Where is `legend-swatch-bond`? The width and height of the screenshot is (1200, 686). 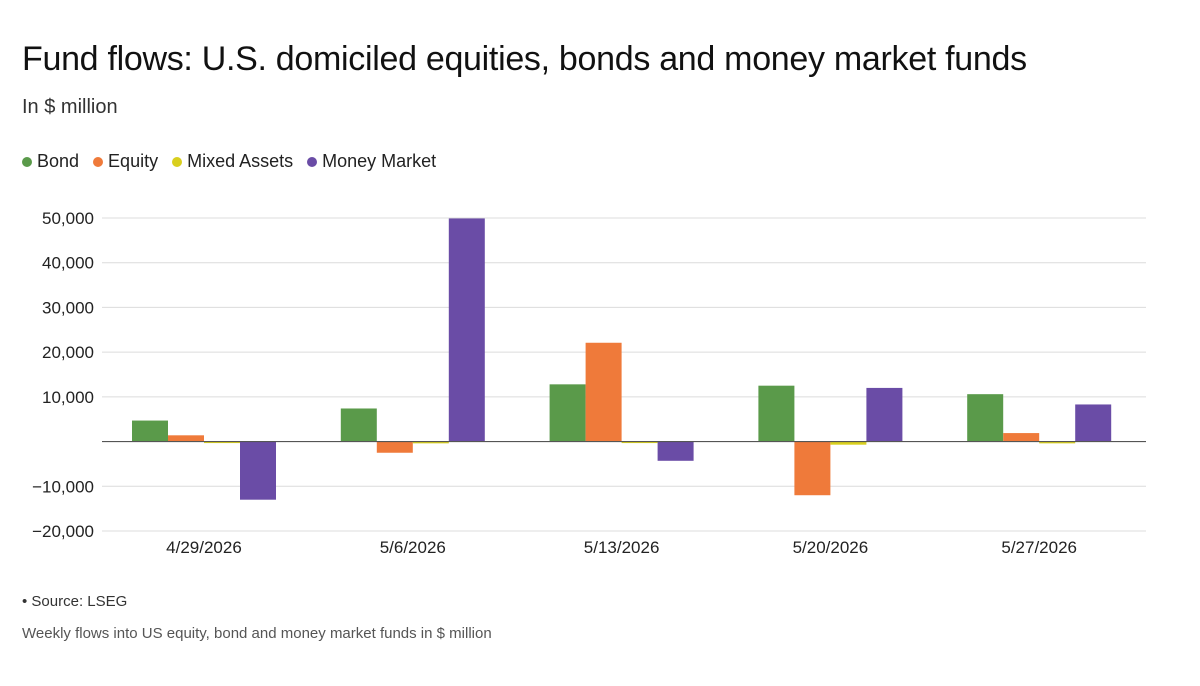
legend-swatch-bond is located at coordinates (27, 161).